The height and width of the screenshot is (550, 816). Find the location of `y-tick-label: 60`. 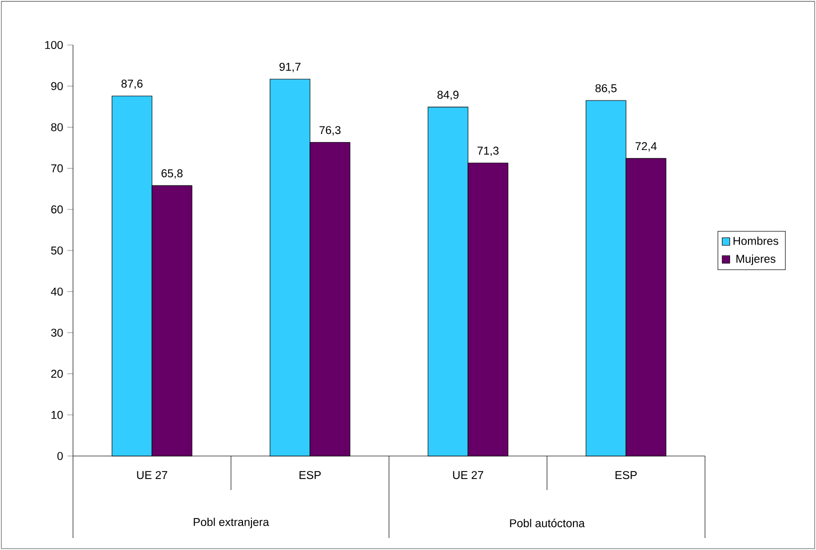

y-tick-label: 60 is located at coordinates (57, 209).